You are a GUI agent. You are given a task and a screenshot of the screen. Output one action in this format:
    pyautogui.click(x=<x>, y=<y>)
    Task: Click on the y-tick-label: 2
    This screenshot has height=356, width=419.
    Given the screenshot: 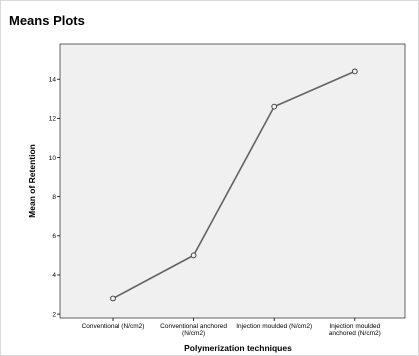 What is the action you would take?
    pyautogui.click(x=54, y=314)
    